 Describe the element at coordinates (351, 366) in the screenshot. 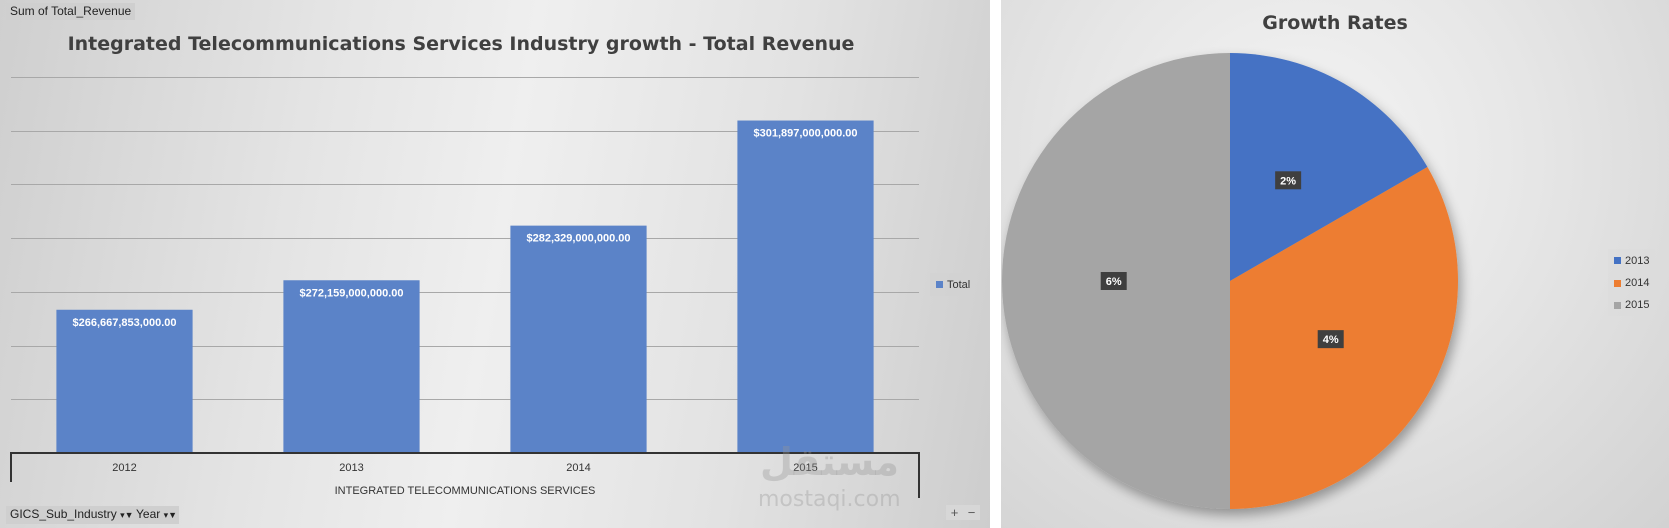

I see `bar-2013` at that location.